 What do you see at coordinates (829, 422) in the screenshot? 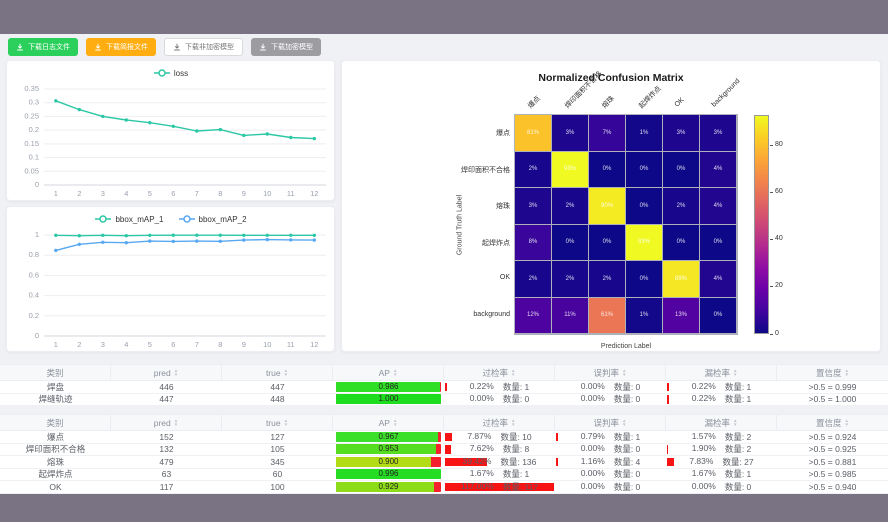
I see `col-header-label: 置信度` at bounding box center [829, 422].